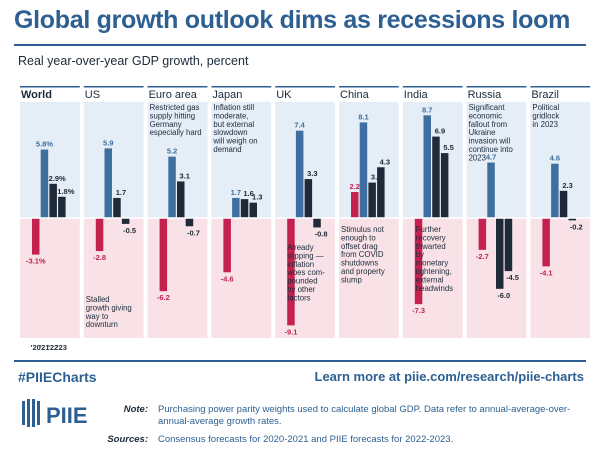  I want to click on panel-annotation: monetary, so click(432, 263).